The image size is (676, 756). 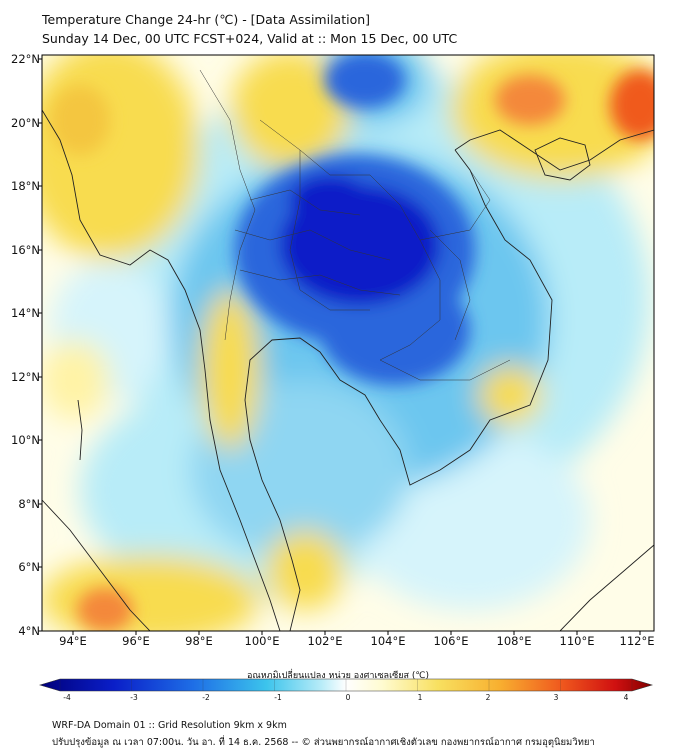 What do you see at coordinates (25, 313) in the screenshot?
I see `lat-label: 14°N` at bounding box center [25, 313].